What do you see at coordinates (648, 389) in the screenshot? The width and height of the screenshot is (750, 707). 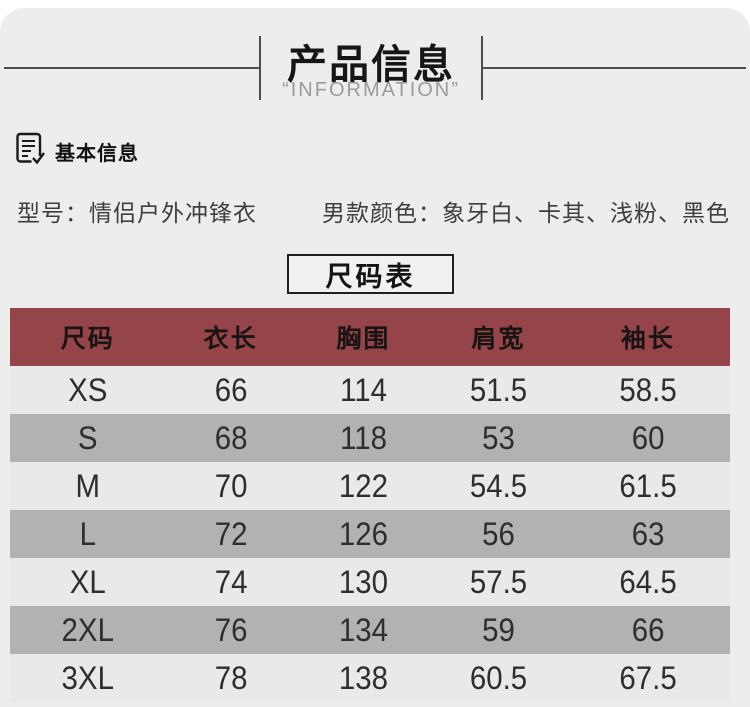 I see `table-cell: 58.5` at bounding box center [648, 389].